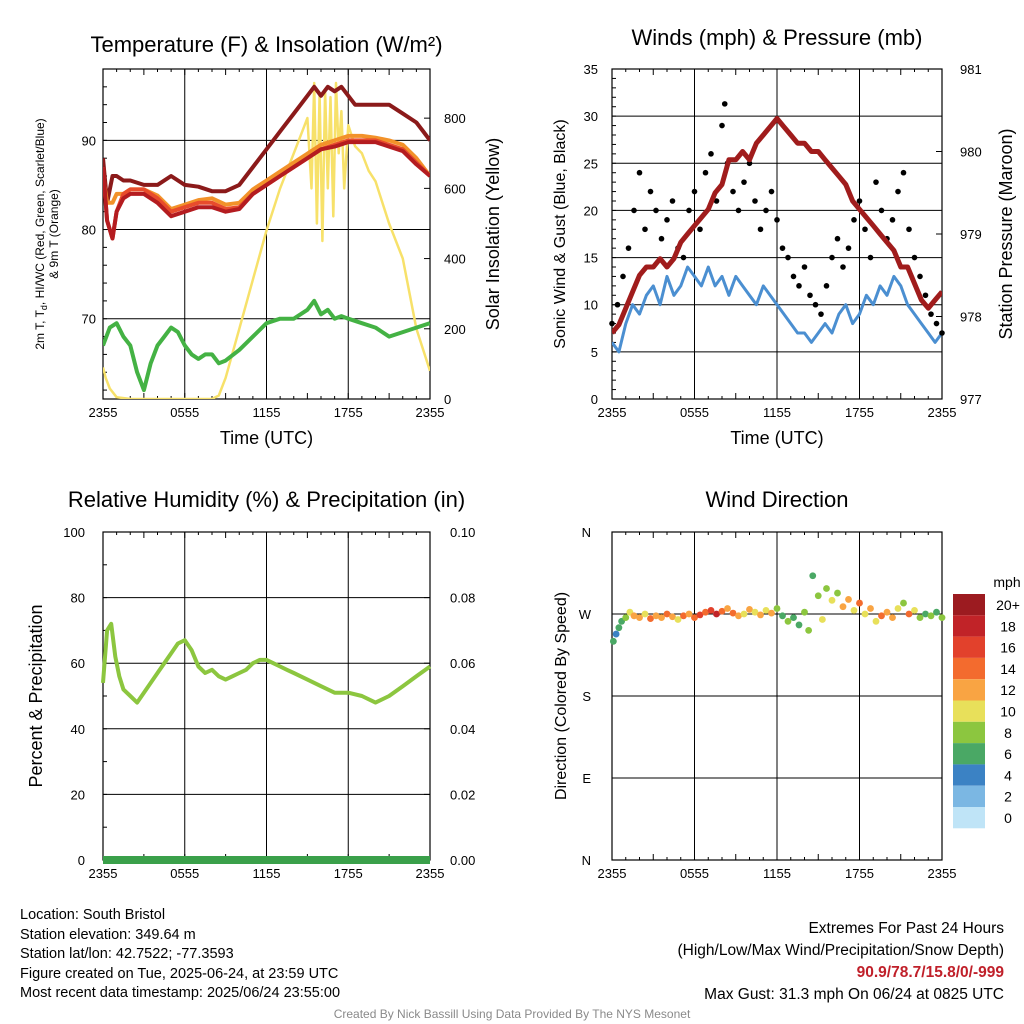  What do you see at coordinates (694, 873) in the screenshot?
I see `x-tick-label: 0555` at bounding box center [694, 873].